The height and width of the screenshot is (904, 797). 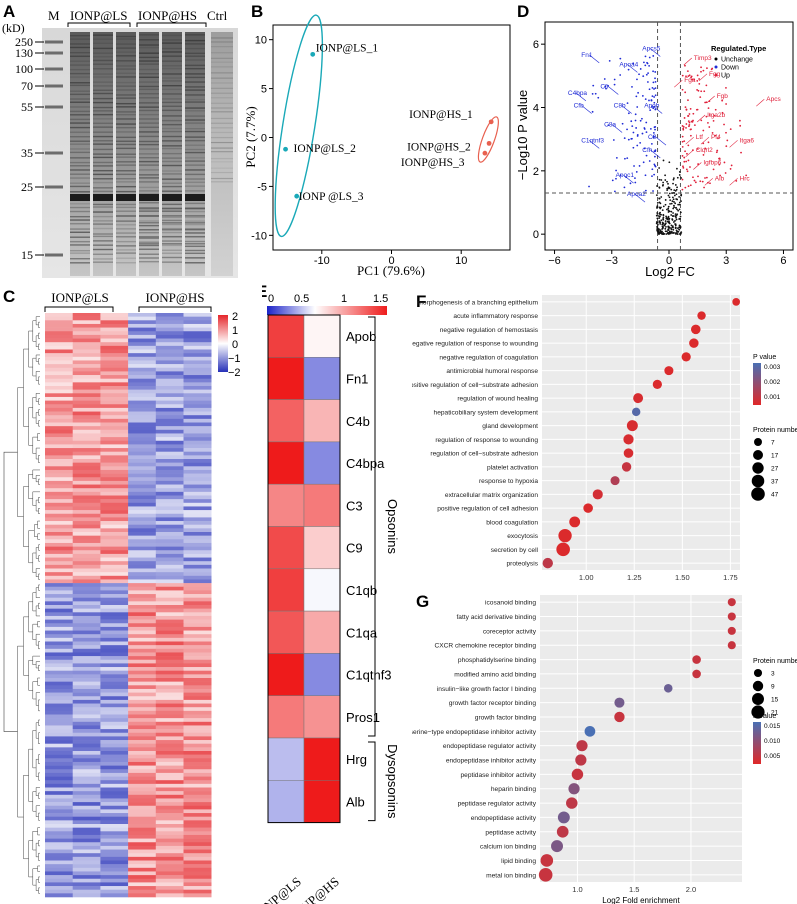 What do you see at coordinates (54, 53) in the screenshot?
I see `marker-band` at bounding box center [54, 53].